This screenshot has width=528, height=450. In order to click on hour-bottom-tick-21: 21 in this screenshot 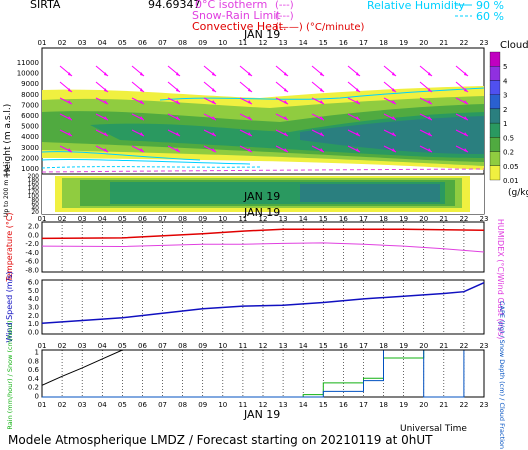, I will do `click(443, 405)`.